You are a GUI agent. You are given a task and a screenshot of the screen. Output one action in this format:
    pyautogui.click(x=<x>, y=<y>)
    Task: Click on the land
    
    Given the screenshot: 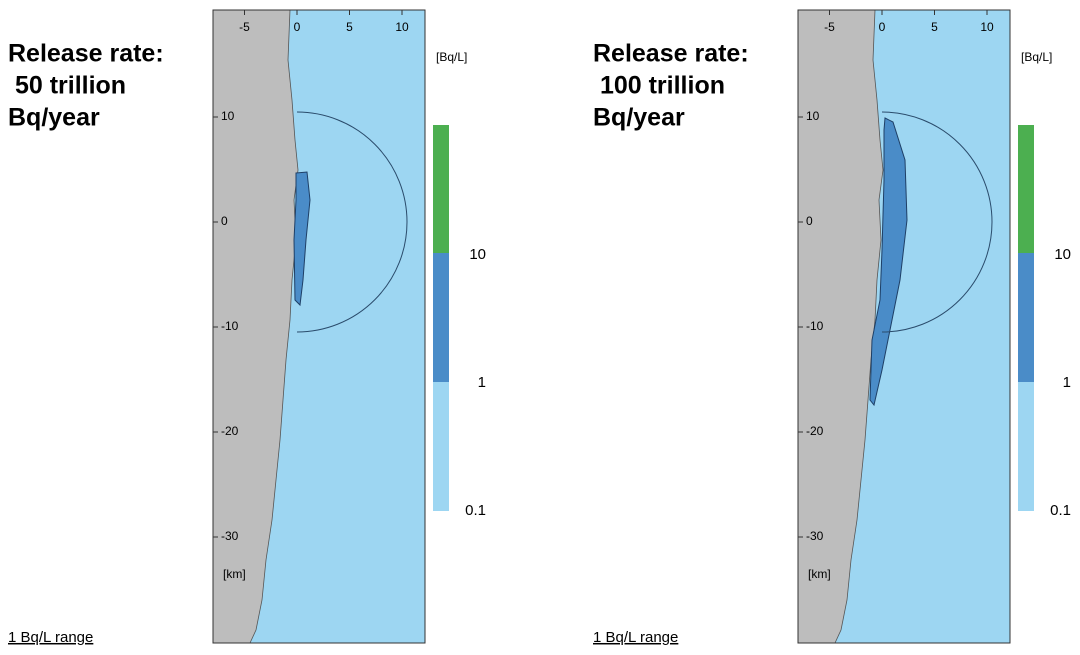 What is the action you would take?
    pyautogui.click(x=255, y=326)
    